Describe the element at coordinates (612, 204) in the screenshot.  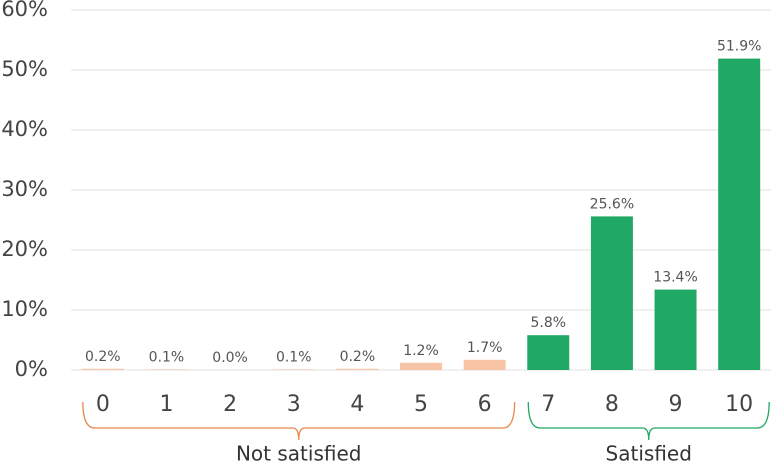
I see `value-label: 25.6%` at that location.